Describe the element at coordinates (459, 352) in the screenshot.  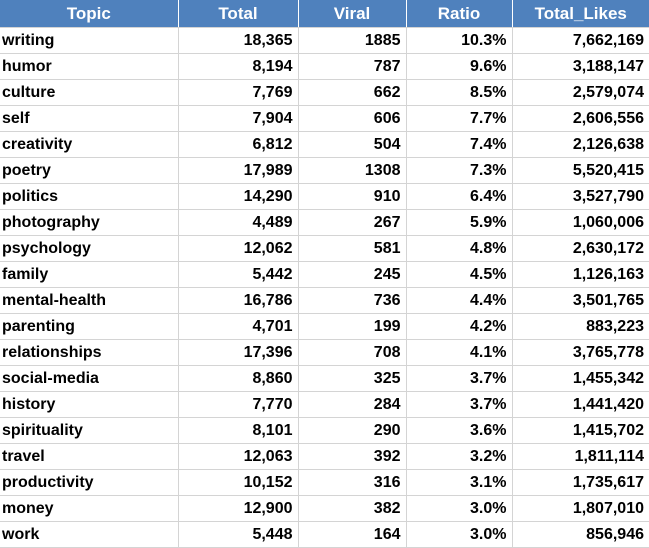
I see `cell-ratio: 4.1%` at that location.